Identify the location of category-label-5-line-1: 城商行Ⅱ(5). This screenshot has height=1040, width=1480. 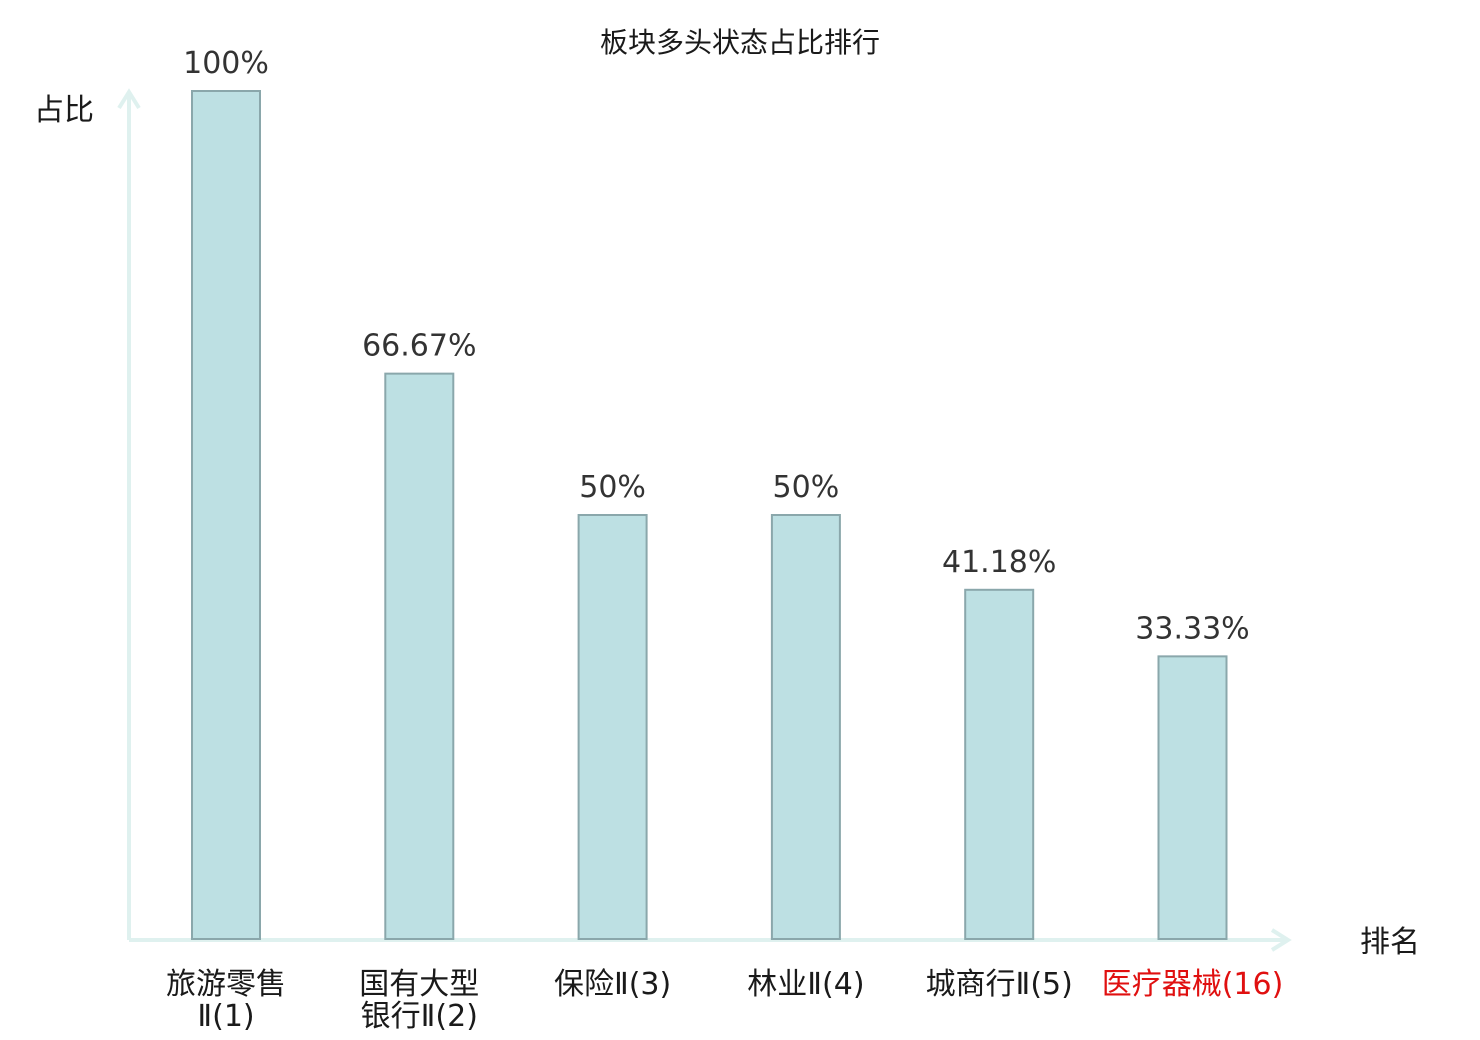
(999, 984).